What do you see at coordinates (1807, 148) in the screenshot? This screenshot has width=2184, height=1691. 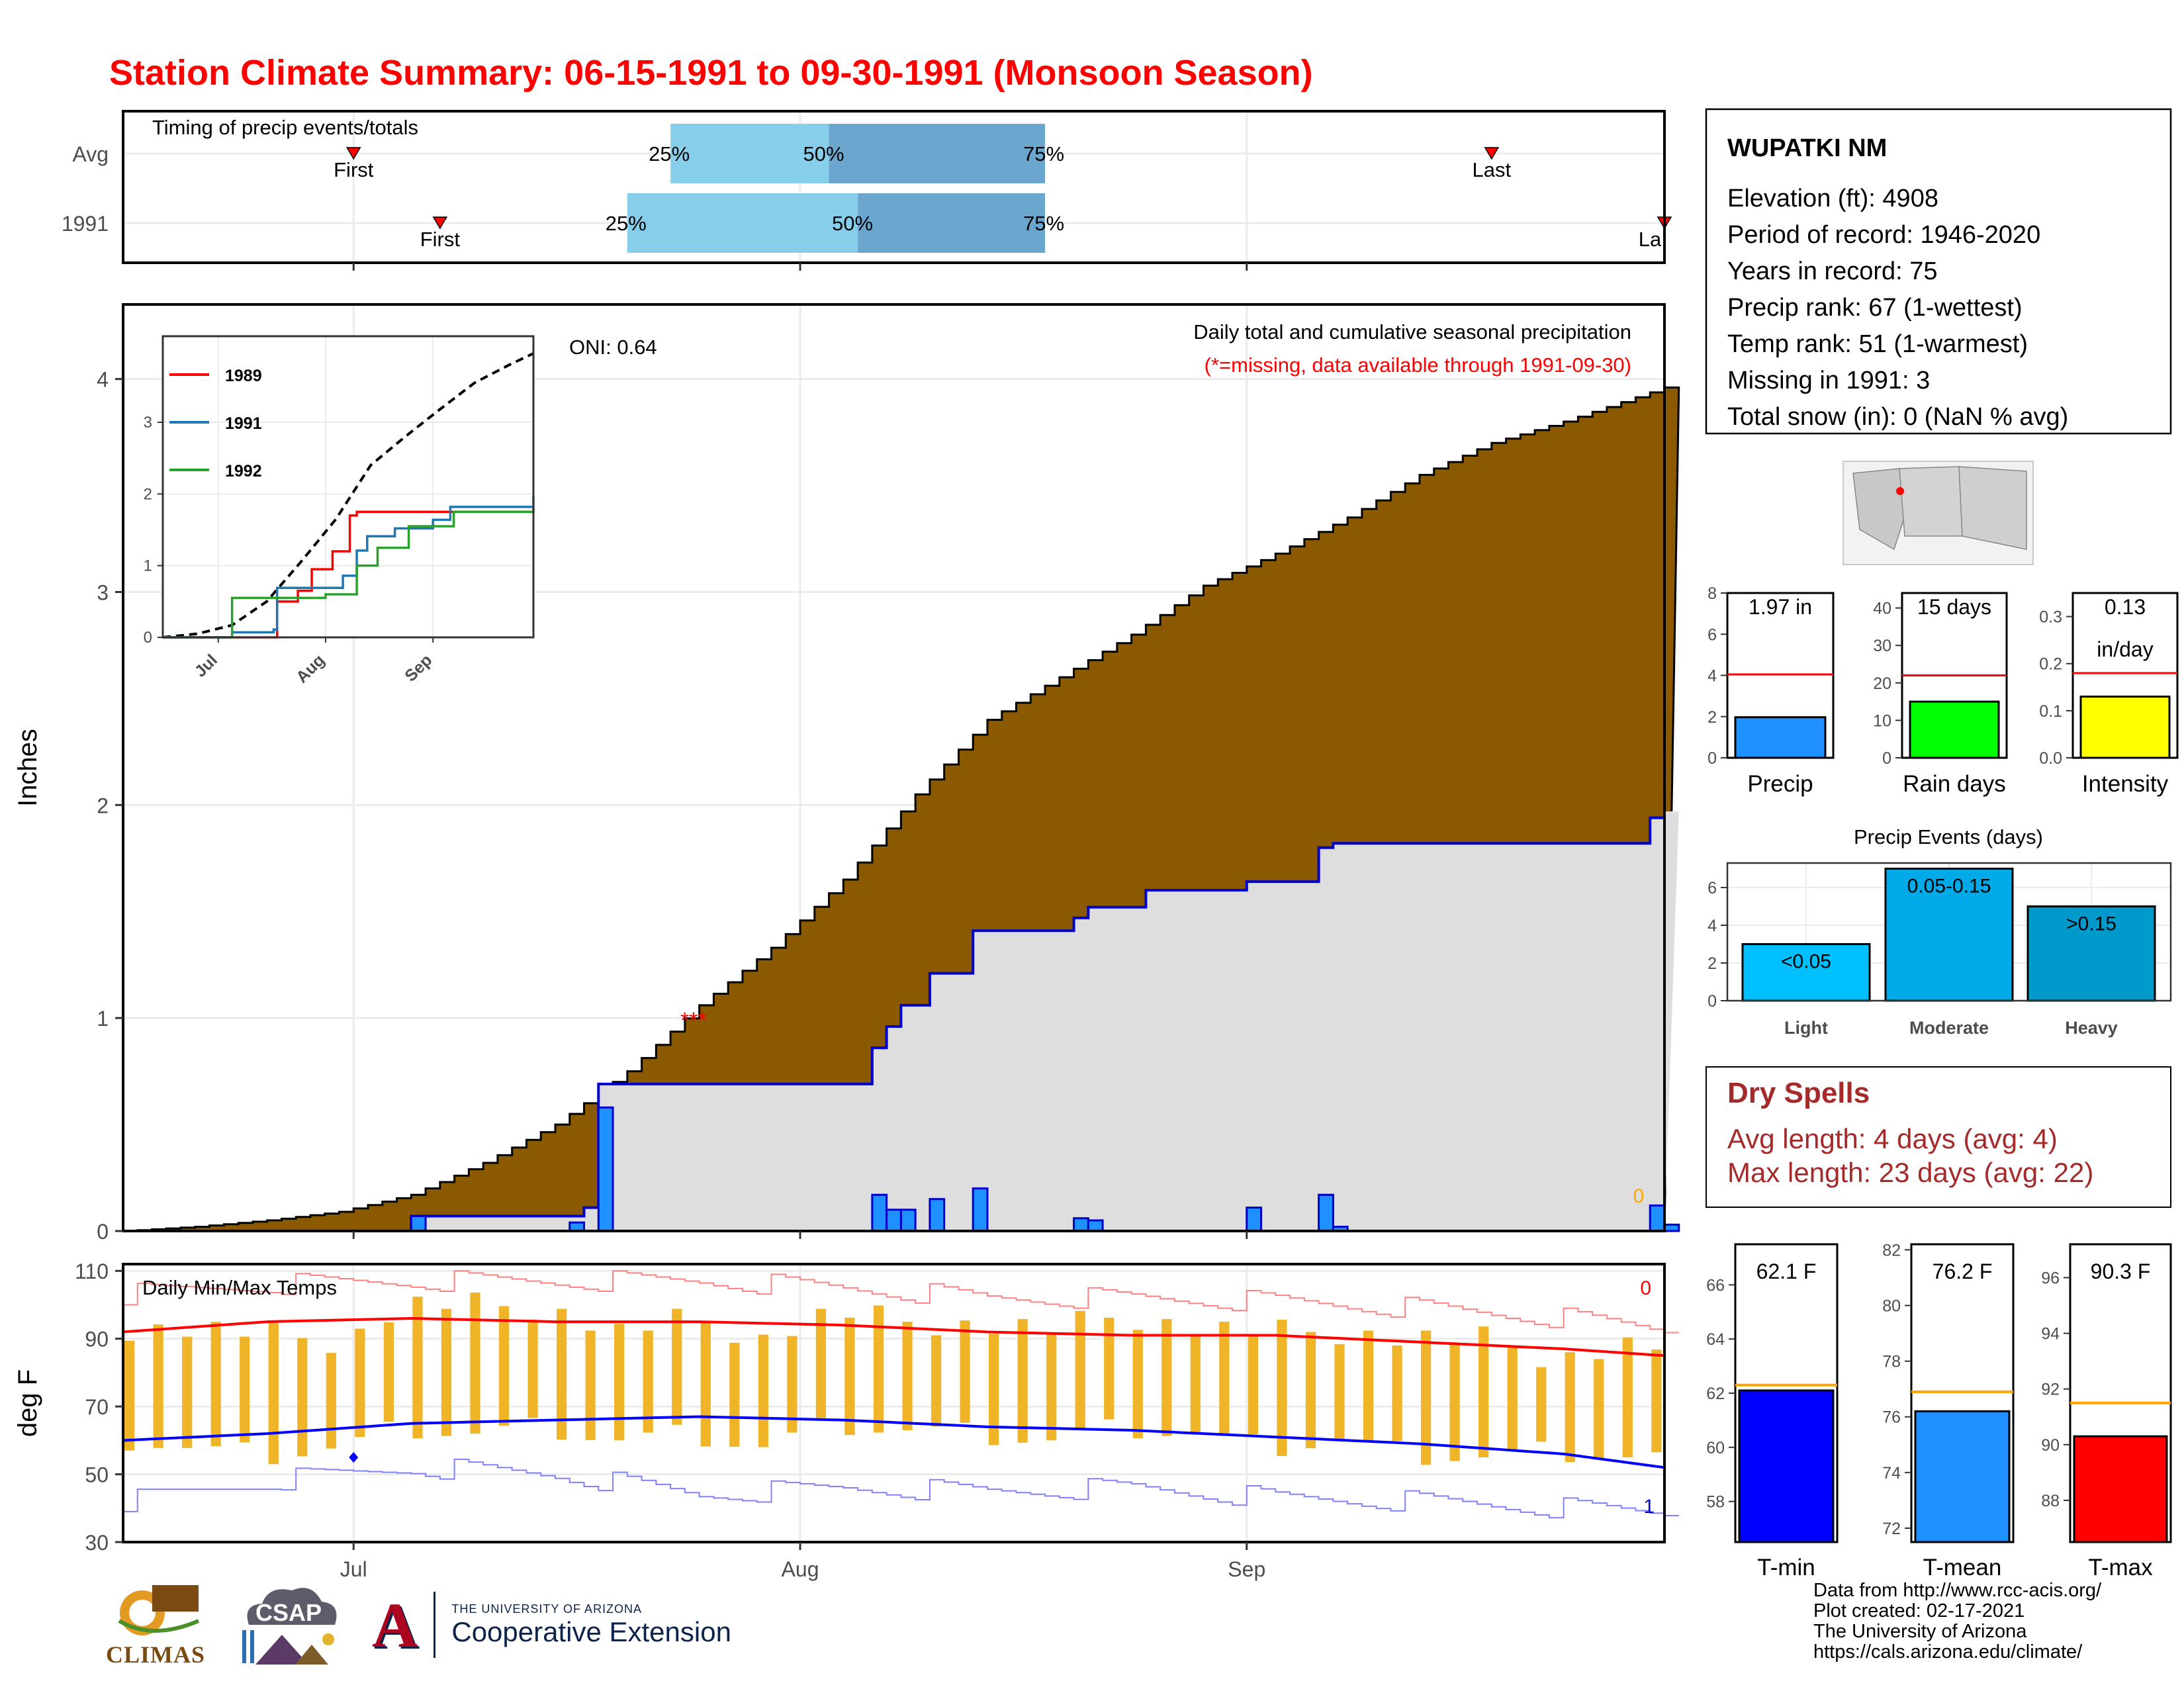 I see `station-name: WUPATKI NM` at bounding box center [1807, 148].